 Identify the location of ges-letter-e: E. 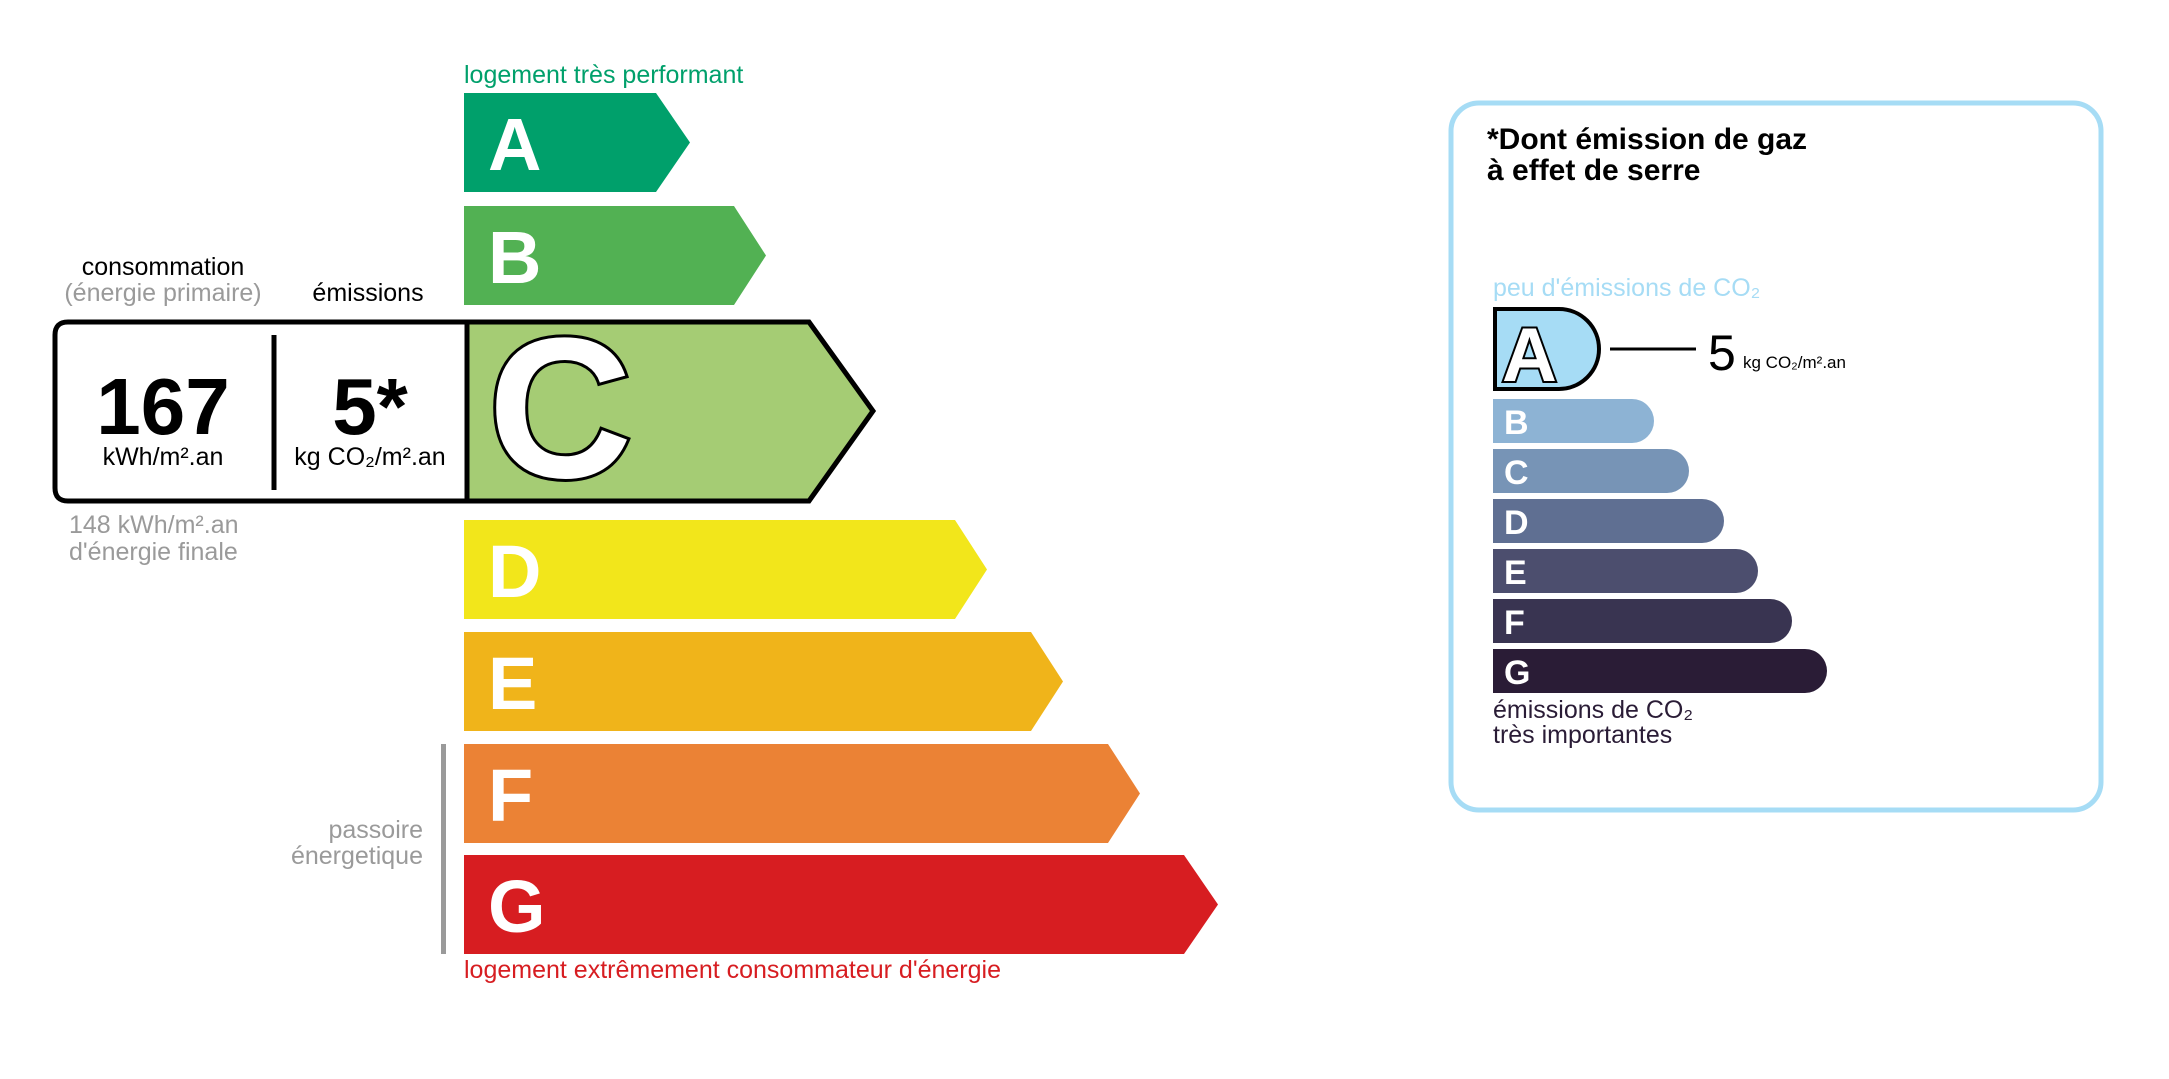
(1515, 573).